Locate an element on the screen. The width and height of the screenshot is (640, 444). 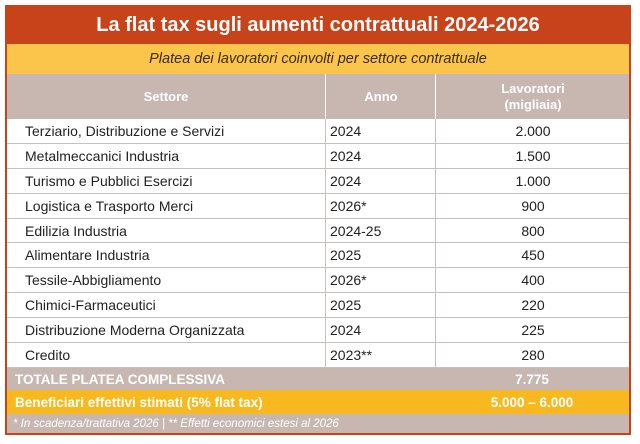
cell-lavoratori: 1.000 is located at coordinates (532, 180).